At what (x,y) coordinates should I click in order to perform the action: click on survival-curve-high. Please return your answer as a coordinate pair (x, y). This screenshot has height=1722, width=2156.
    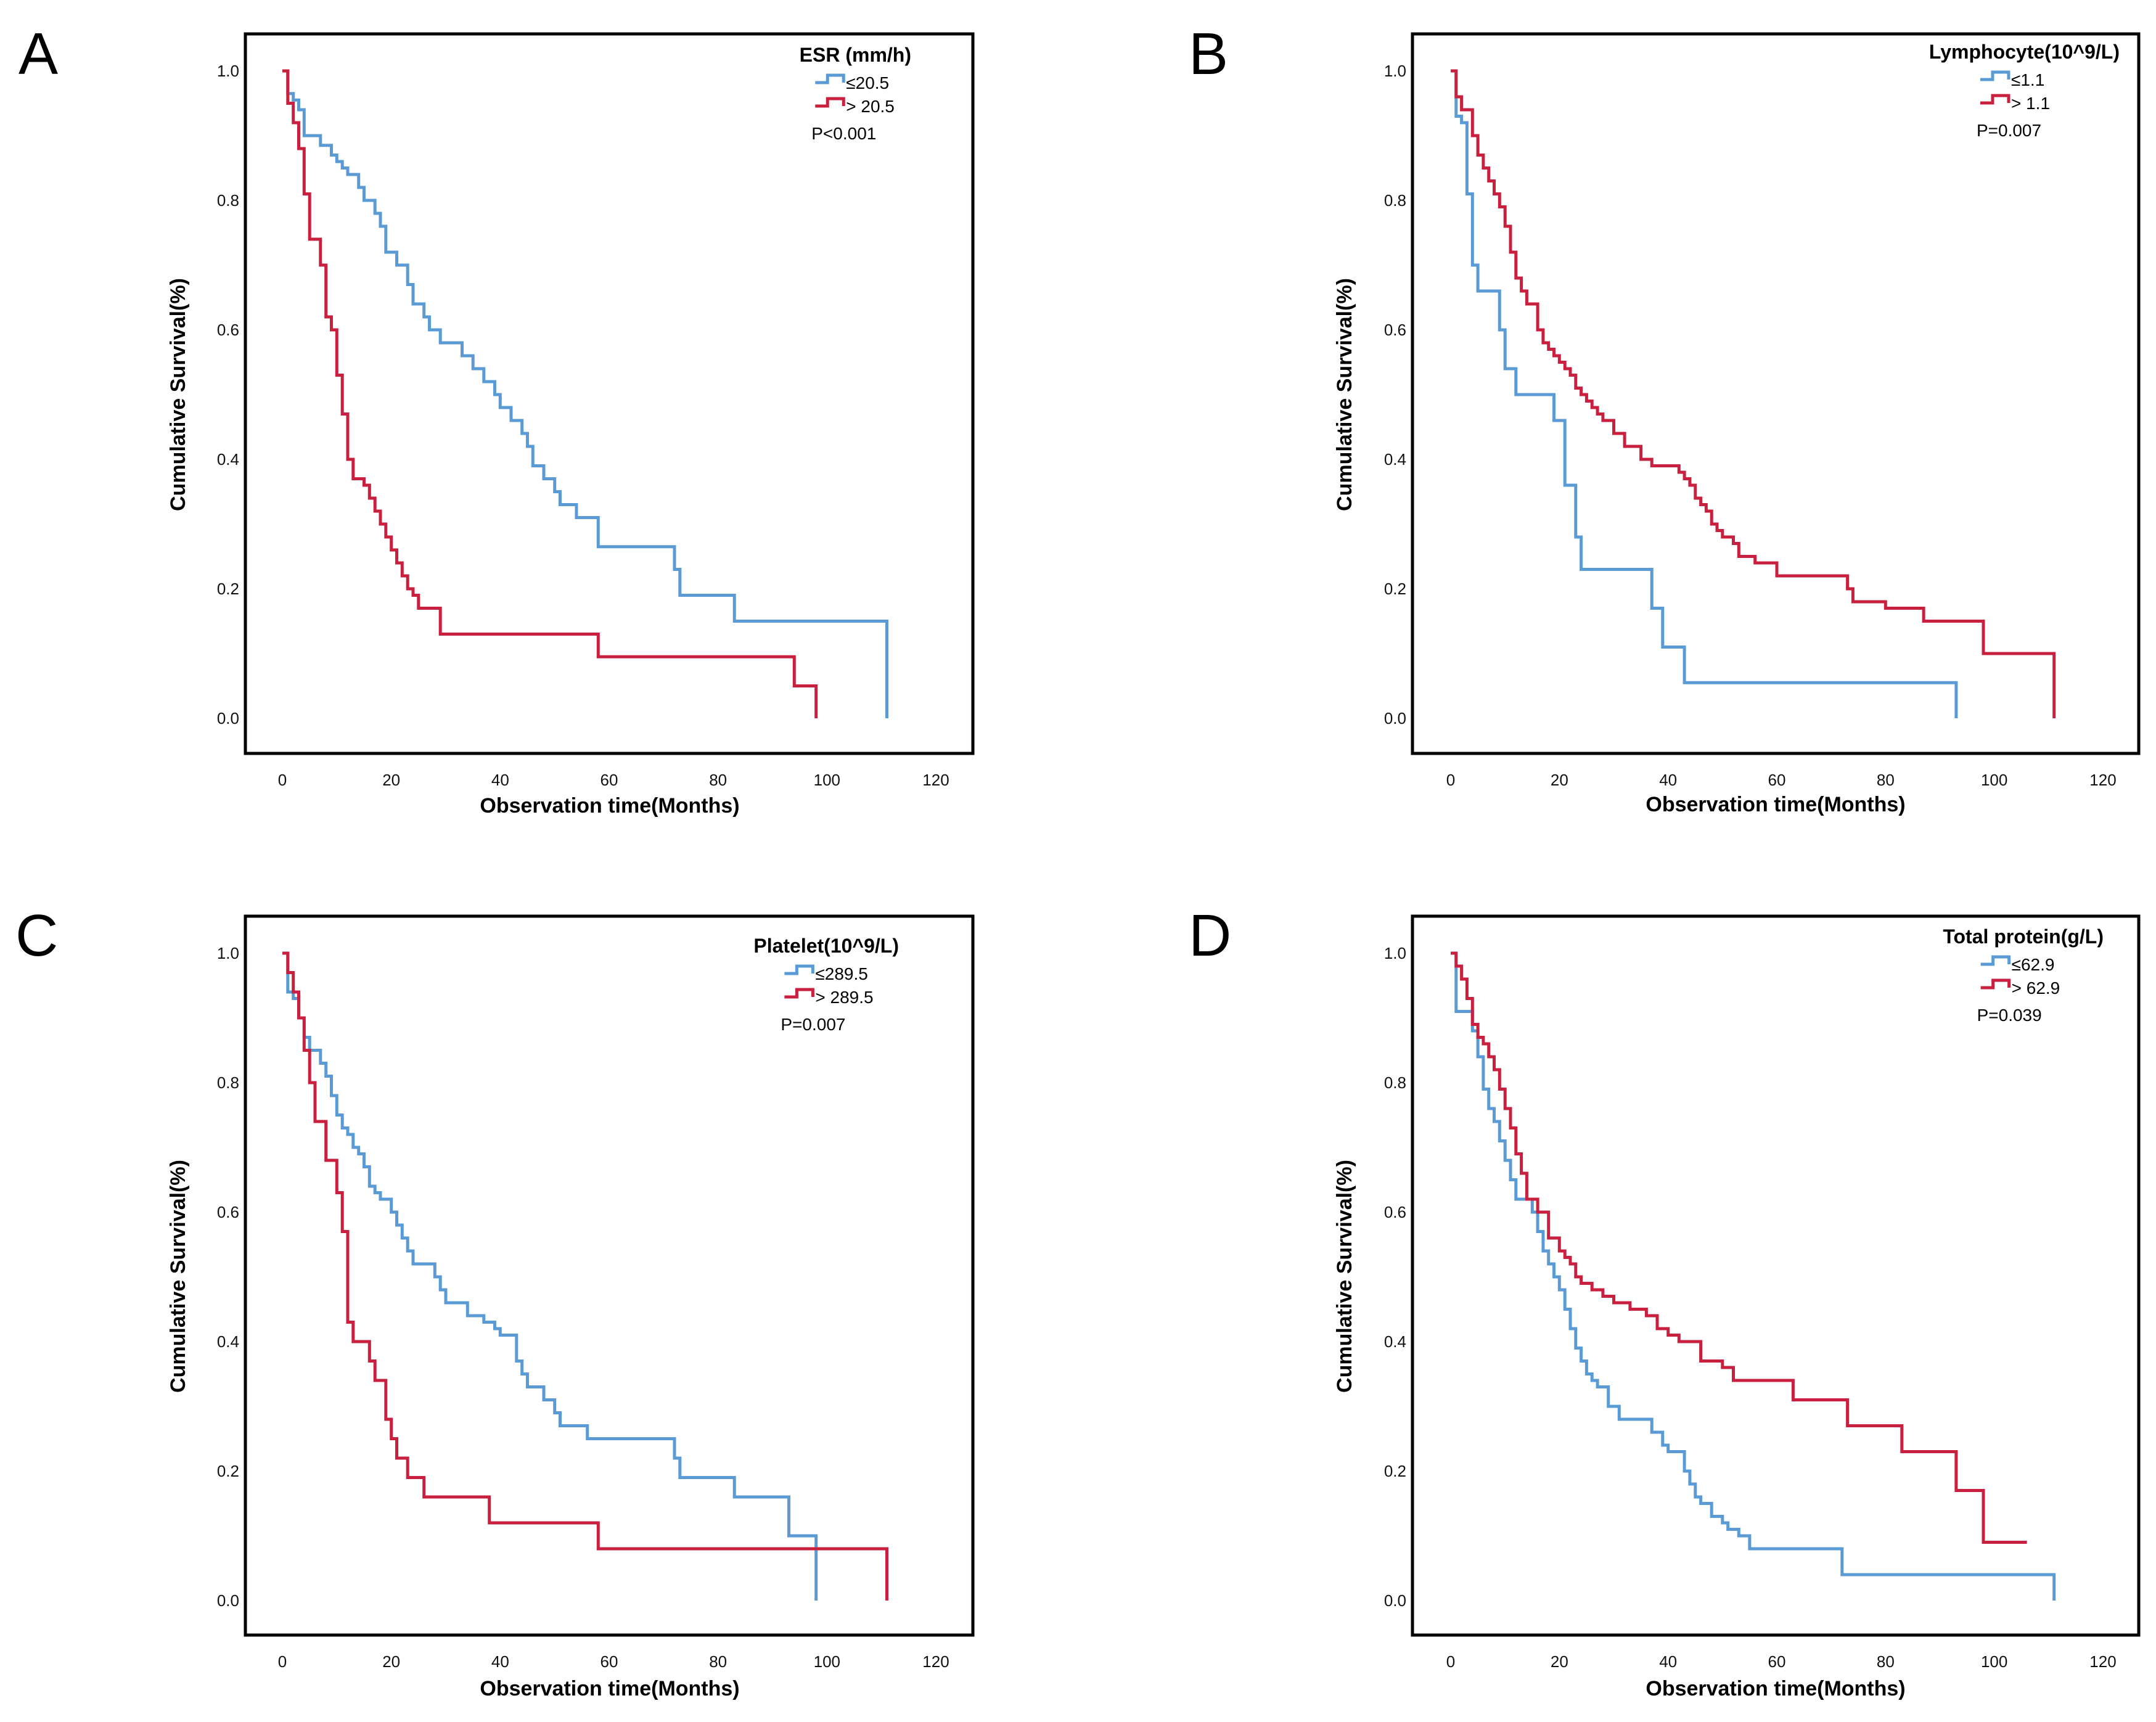
    Looking at the image, I should click on (585, 1276).